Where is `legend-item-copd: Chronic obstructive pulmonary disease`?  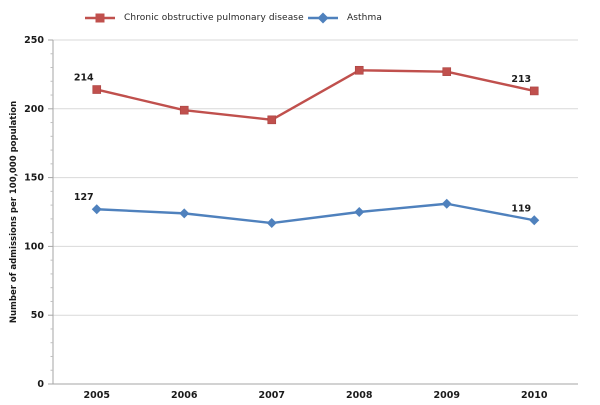
legend-item-copd: Chronic obstructive pulmonary disease is located at coordinates (194, 18).